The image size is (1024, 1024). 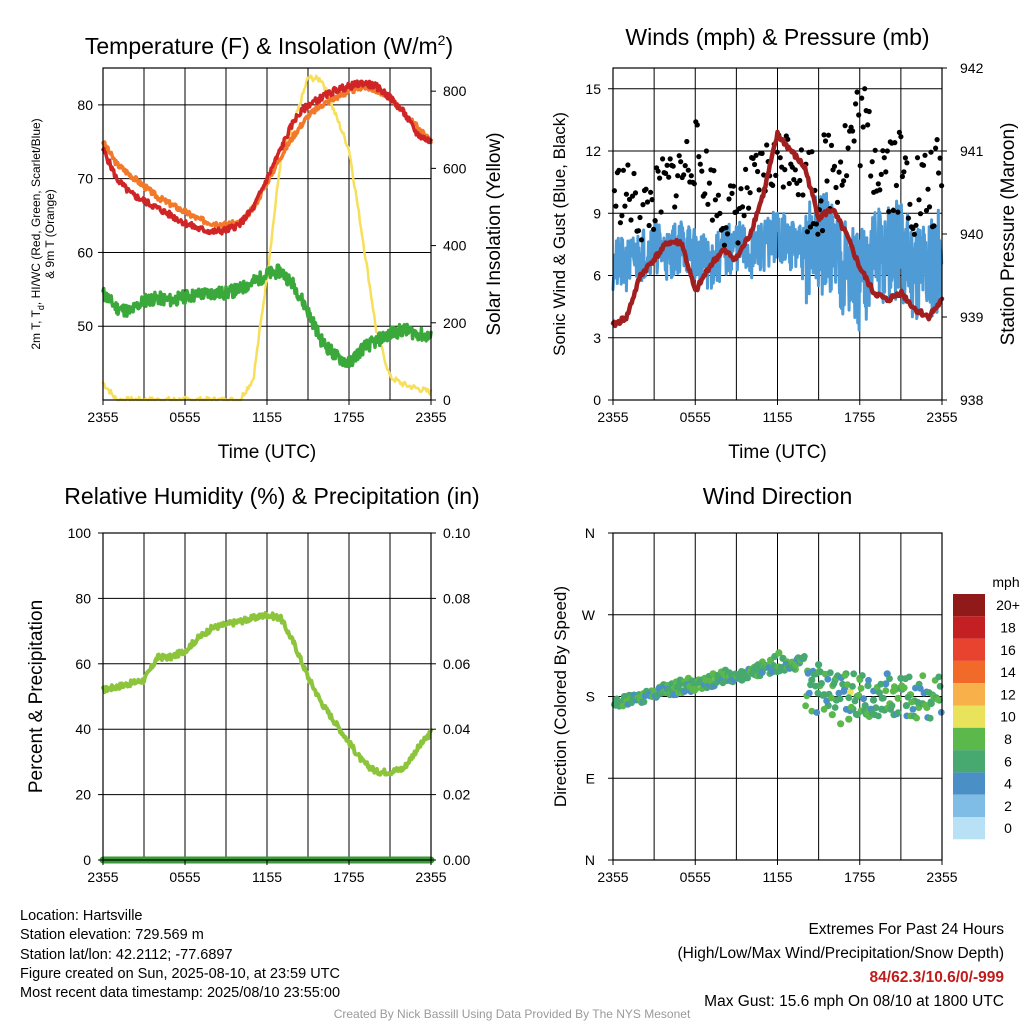 What do you see at coordinates (348, 877) in the screenshot?
I see `rh-x-tick-label: 1755` at bounding box center [348, 877].